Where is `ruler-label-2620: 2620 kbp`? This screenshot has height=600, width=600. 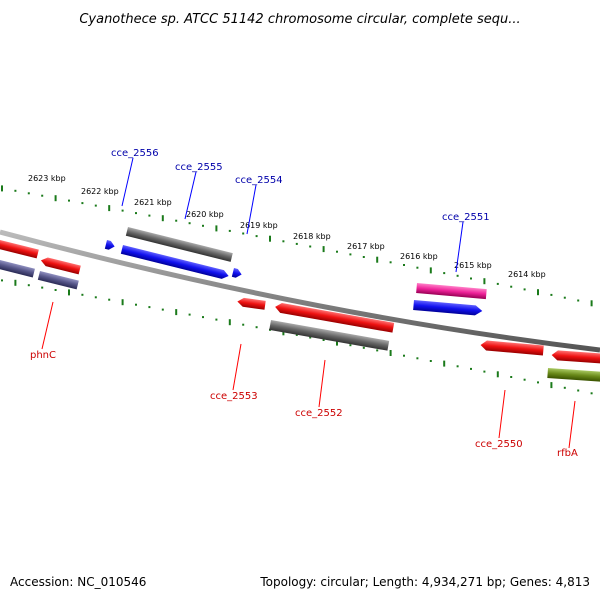
ruler-label-2620: 2620 kbp is located at coordinates (205, 214).